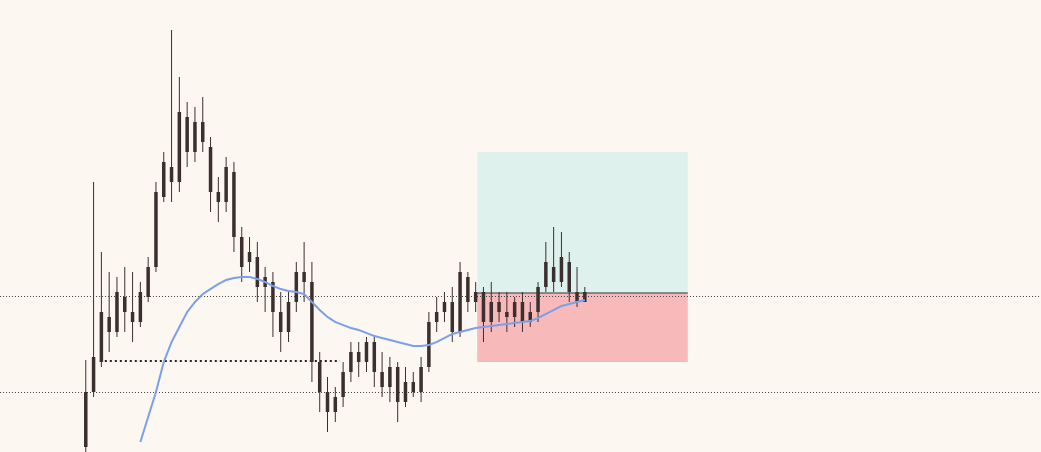  I want to click on stop-zone, so click(582, 327).